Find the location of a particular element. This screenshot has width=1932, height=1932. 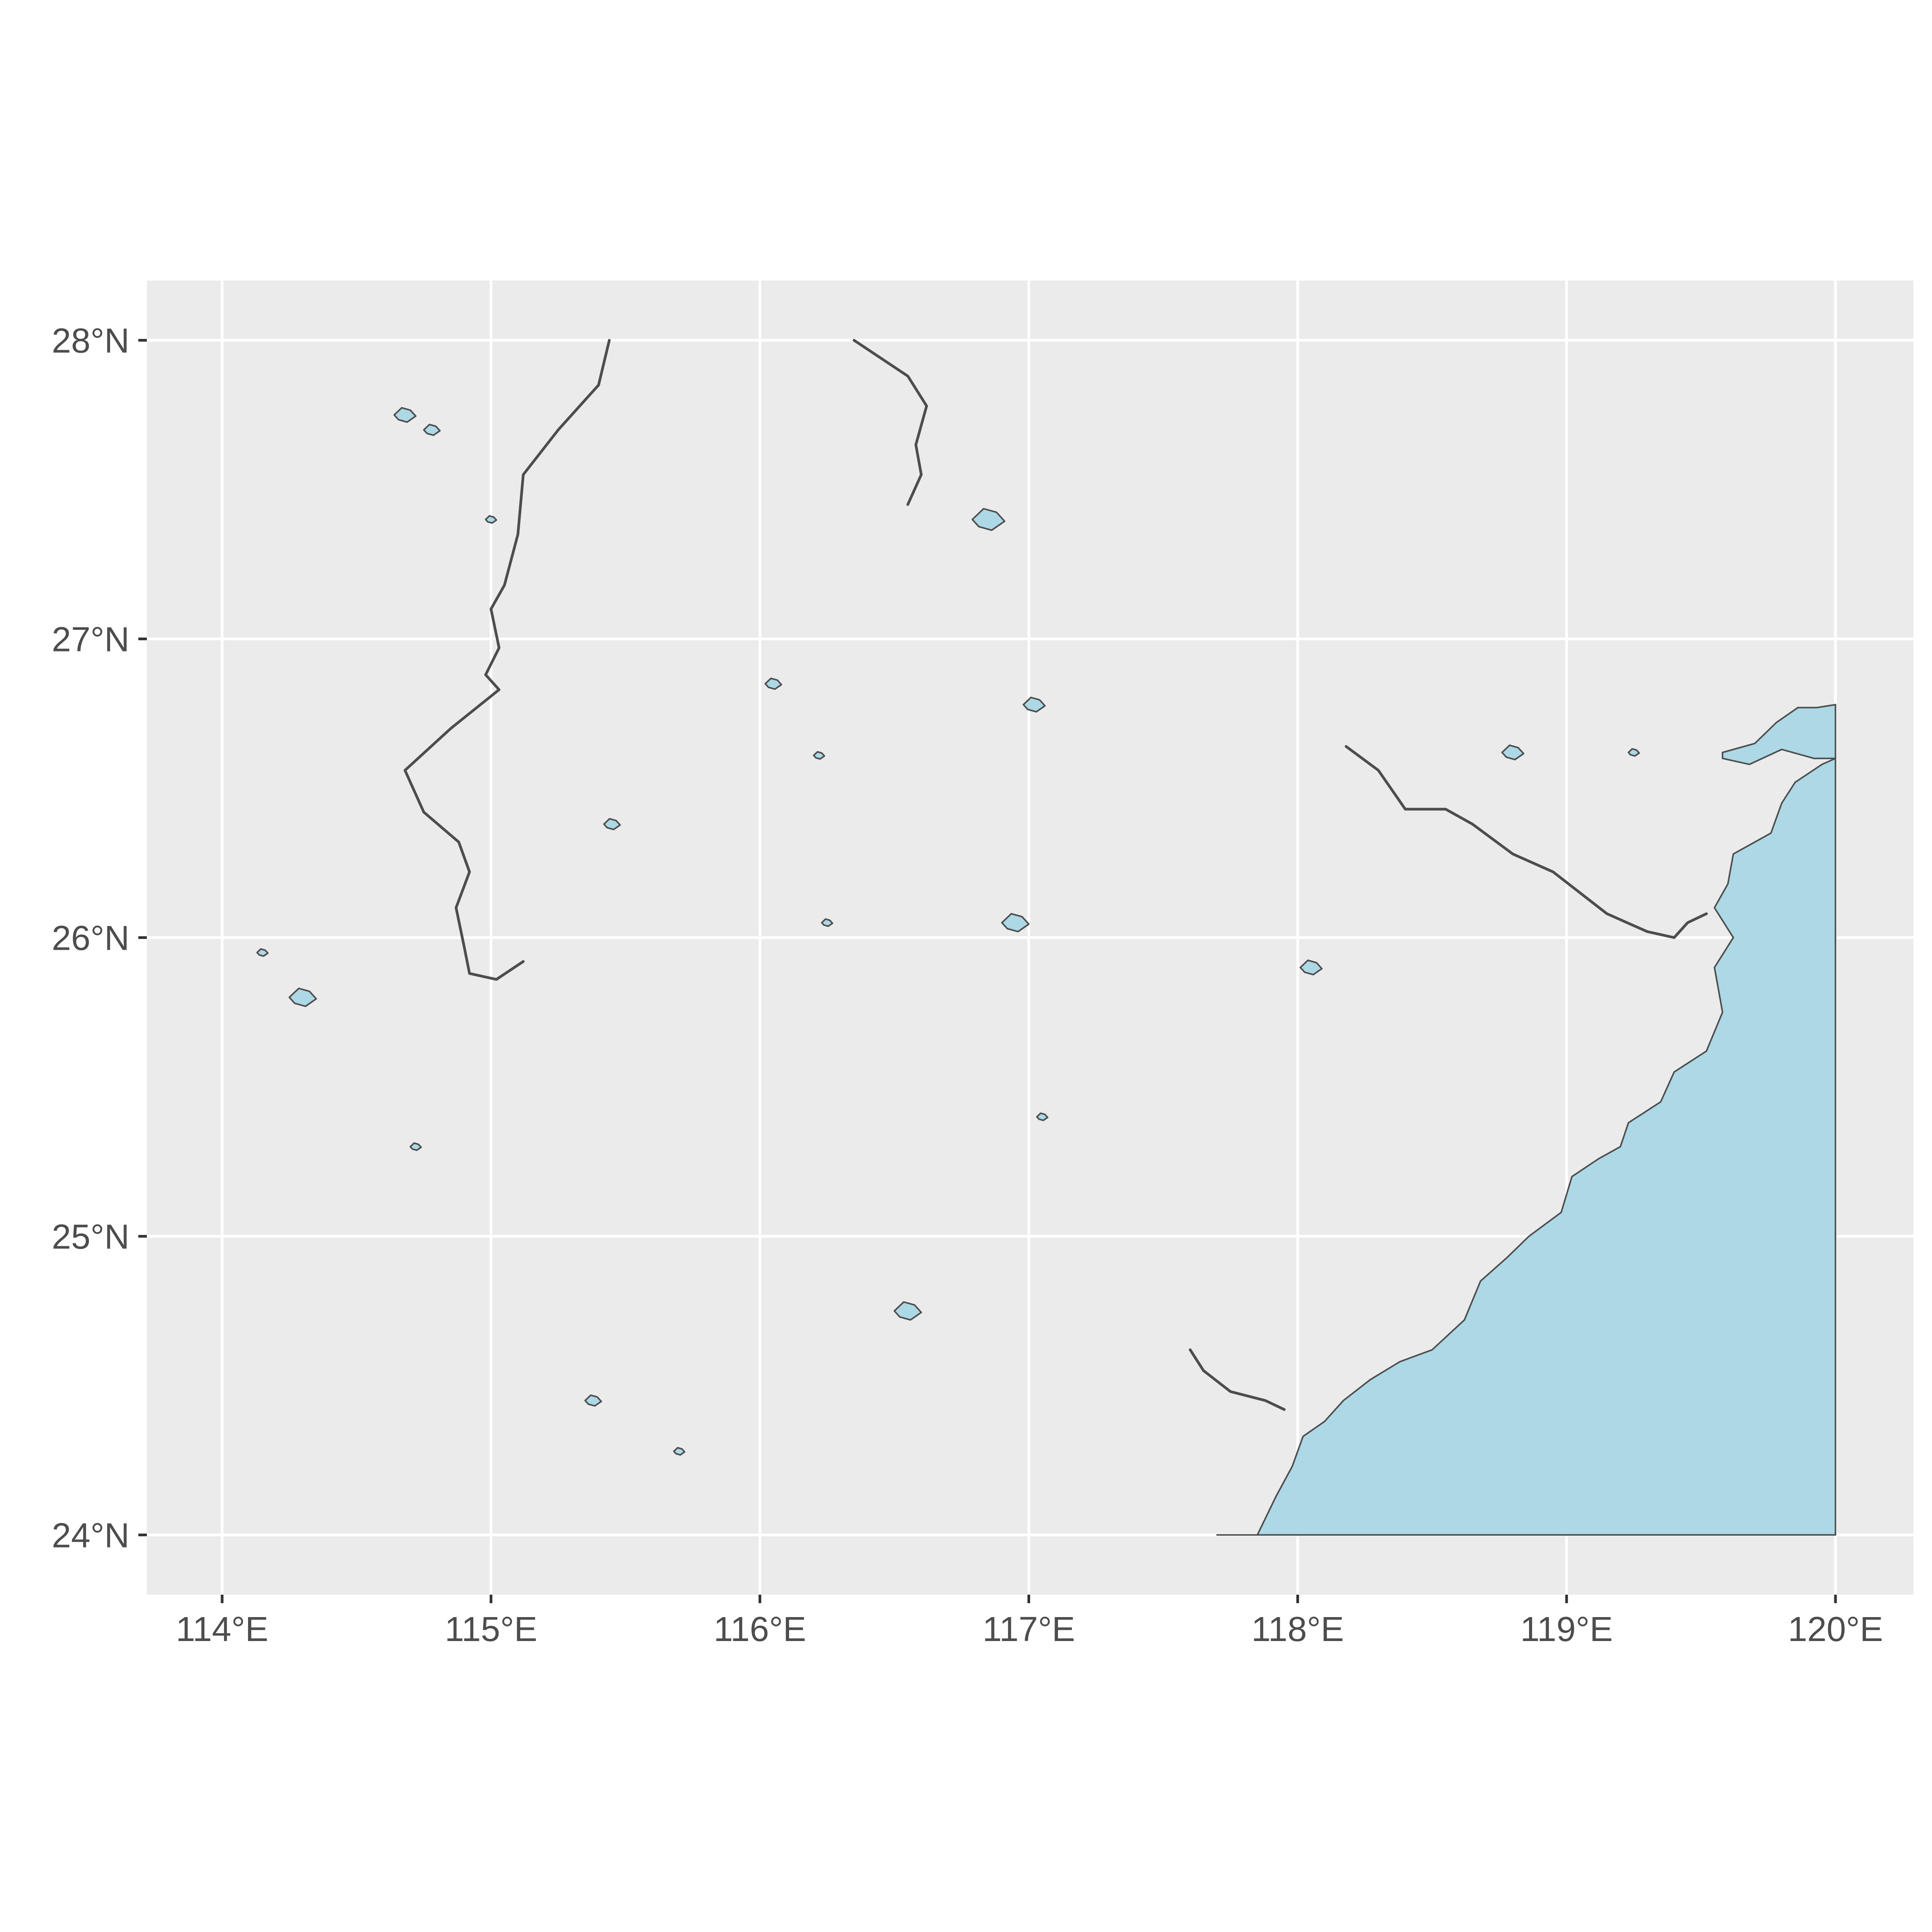

jiulong-river is located at coordinates (1237, 1379).